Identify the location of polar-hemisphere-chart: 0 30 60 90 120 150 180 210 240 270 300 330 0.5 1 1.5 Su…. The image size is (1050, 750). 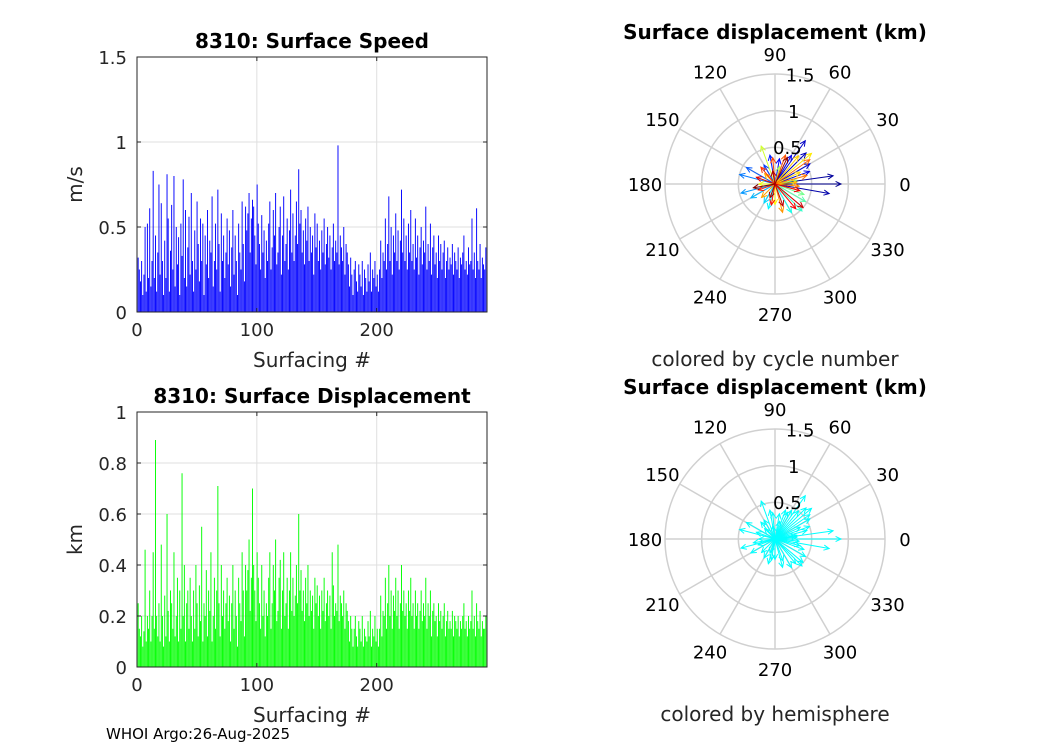
(775, 550).